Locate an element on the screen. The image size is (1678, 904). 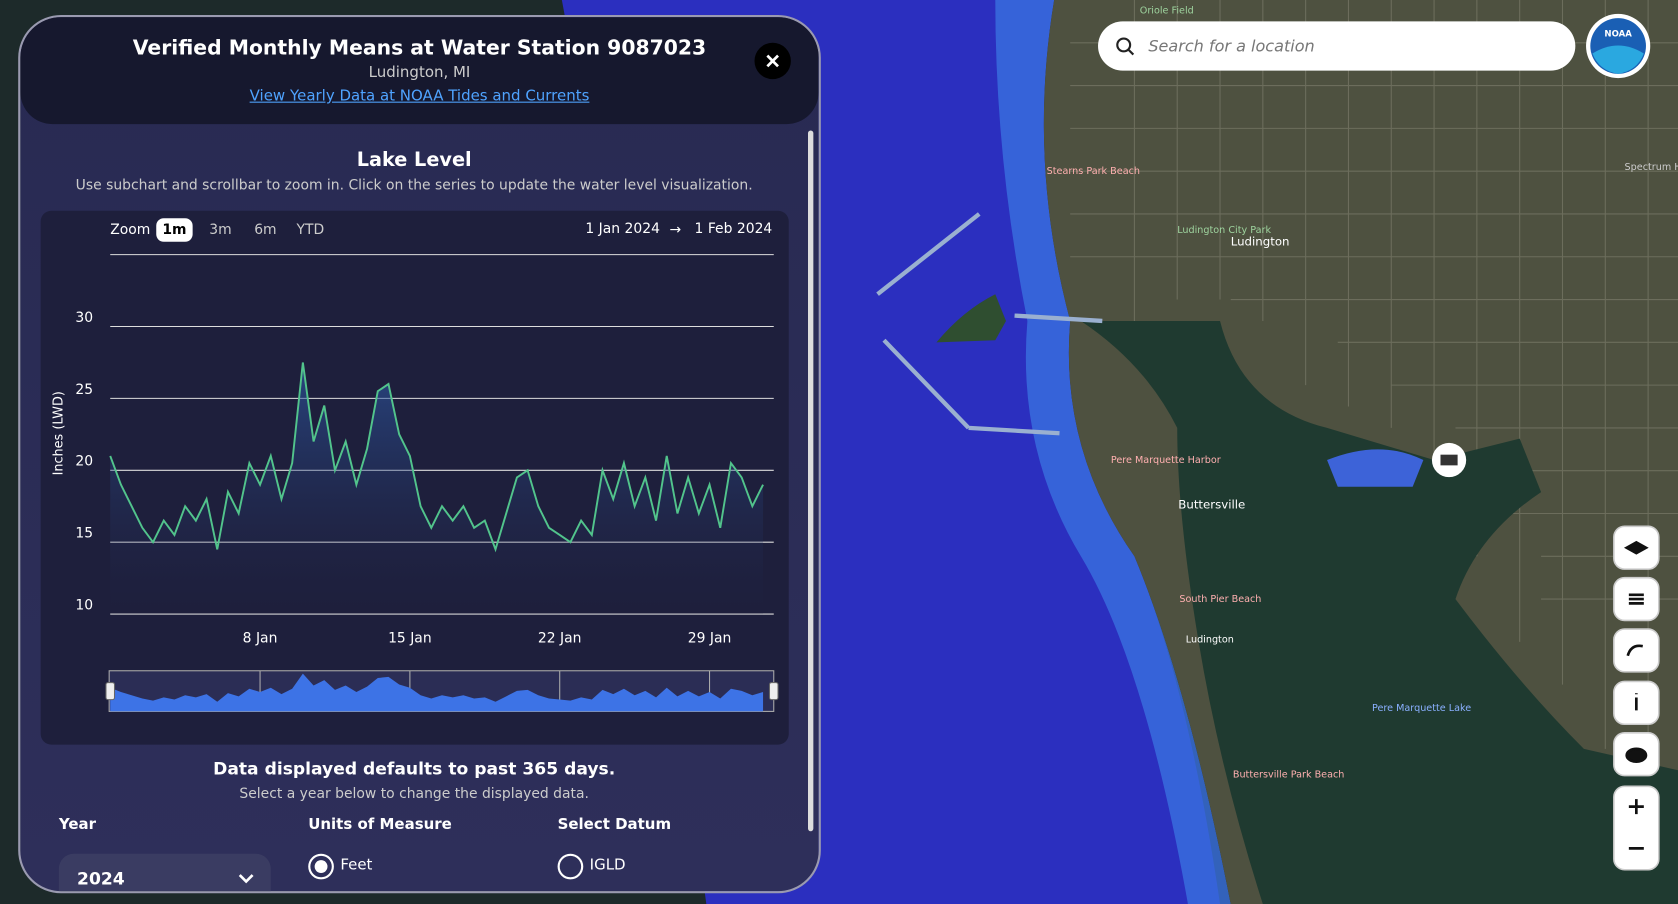
noaa-text: NOAA is located at coordinates (1618, 35).